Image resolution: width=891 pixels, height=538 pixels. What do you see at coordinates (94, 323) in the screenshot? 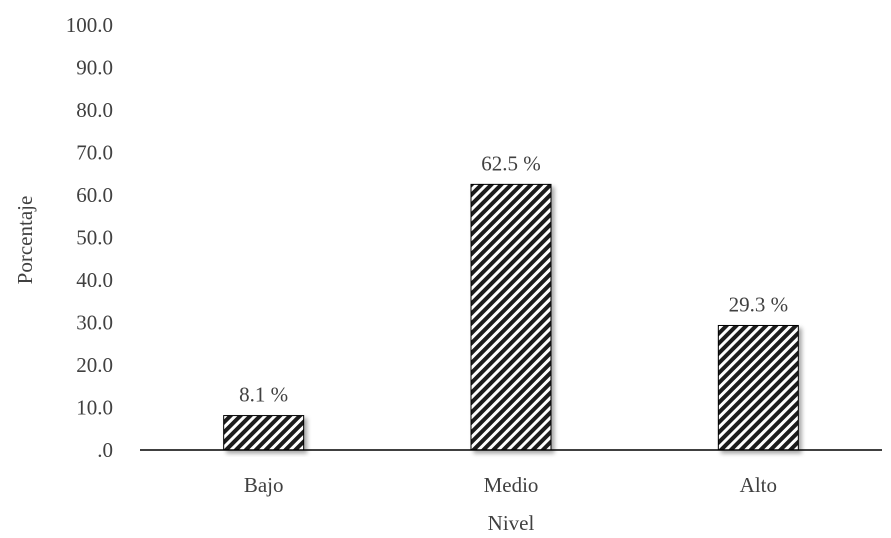
I see `y-tick-label: 30.0` at bounding box center [94, 323].